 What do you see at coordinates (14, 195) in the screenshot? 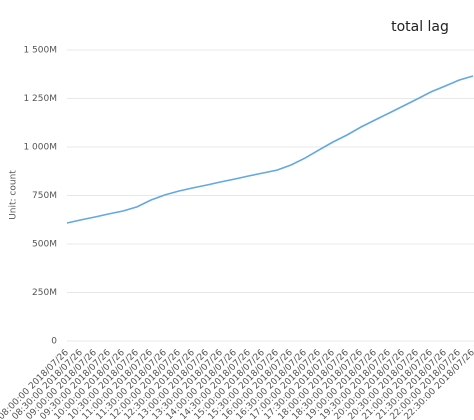
I see `y-axis-label: Unit: count` at bounding box center [14, 195].